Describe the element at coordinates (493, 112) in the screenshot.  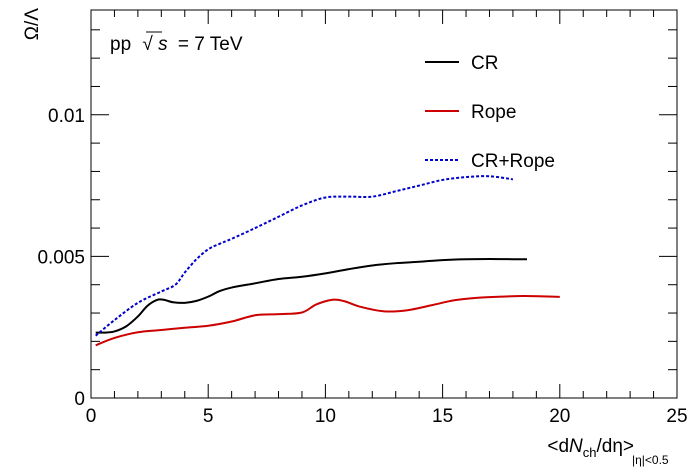
I see `legend-label-rope: Rope` at that location.